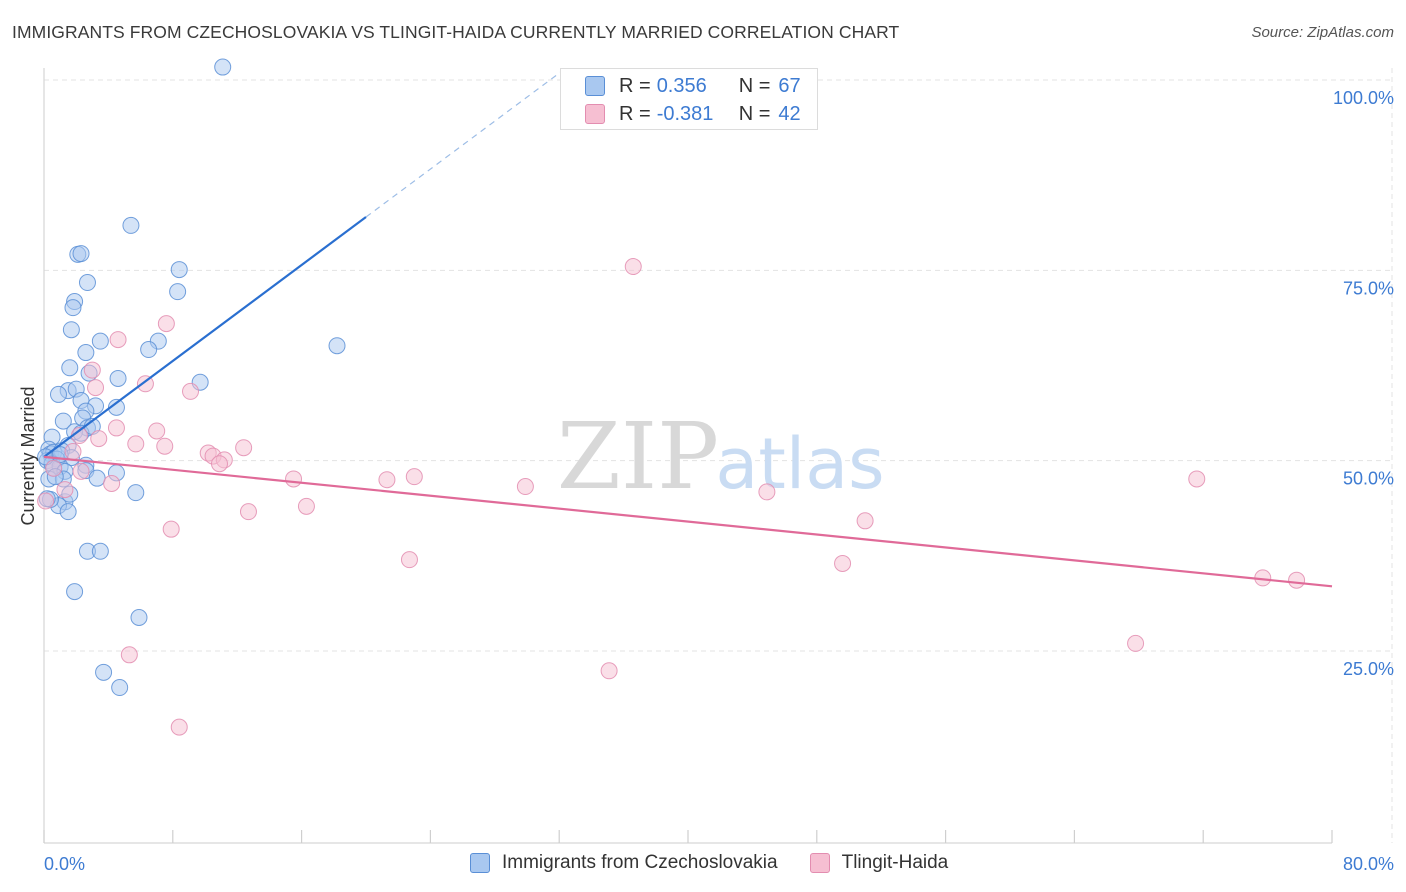 Image resolution: width=1406 pixels, height=892 pixels. I want to click on legend-item-tlingit-haida: Tlingit-Haida, so click(879, 863).